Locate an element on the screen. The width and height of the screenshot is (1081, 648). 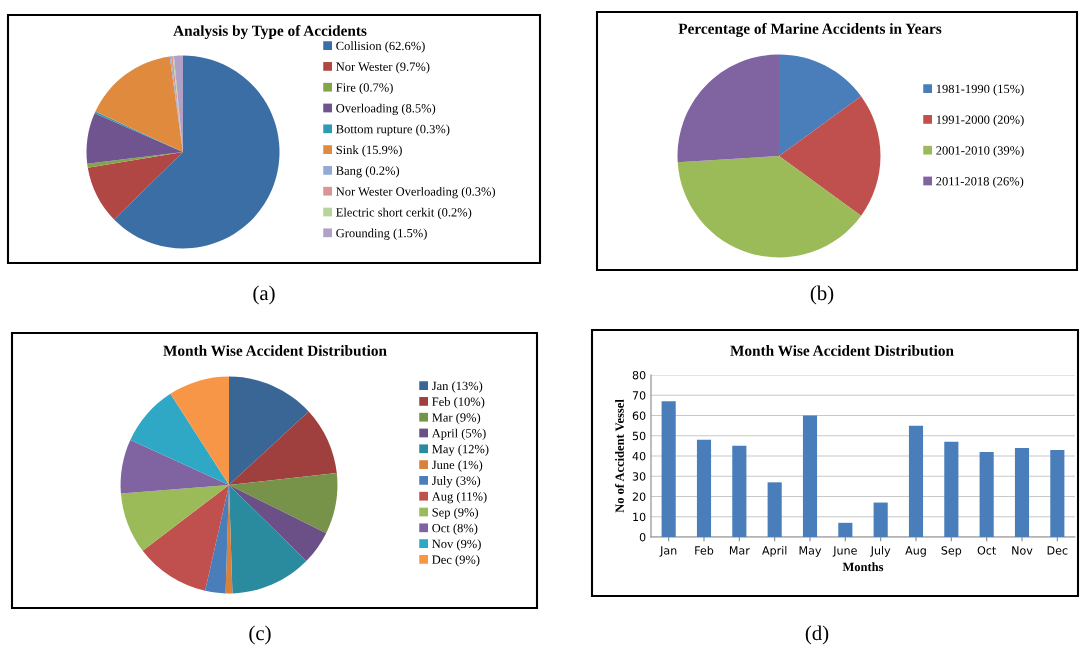
x-tick-label: Aug is located at coordinates (915, 551).